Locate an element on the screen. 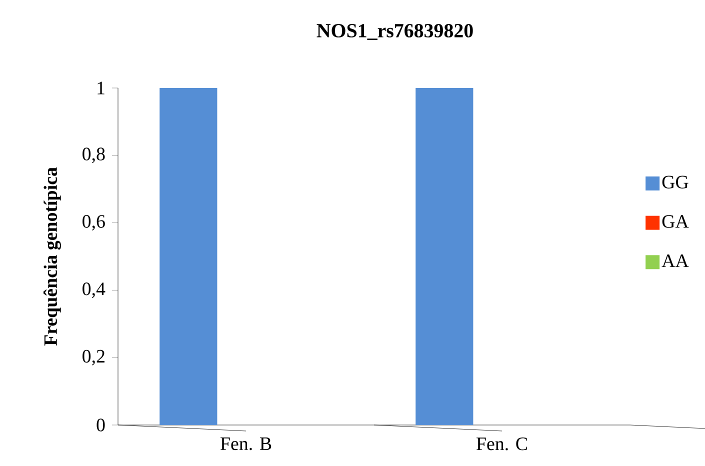 This screenshot has height=466, width=705. y-tick-label: 0,2 is located at coordinates (93, 358).